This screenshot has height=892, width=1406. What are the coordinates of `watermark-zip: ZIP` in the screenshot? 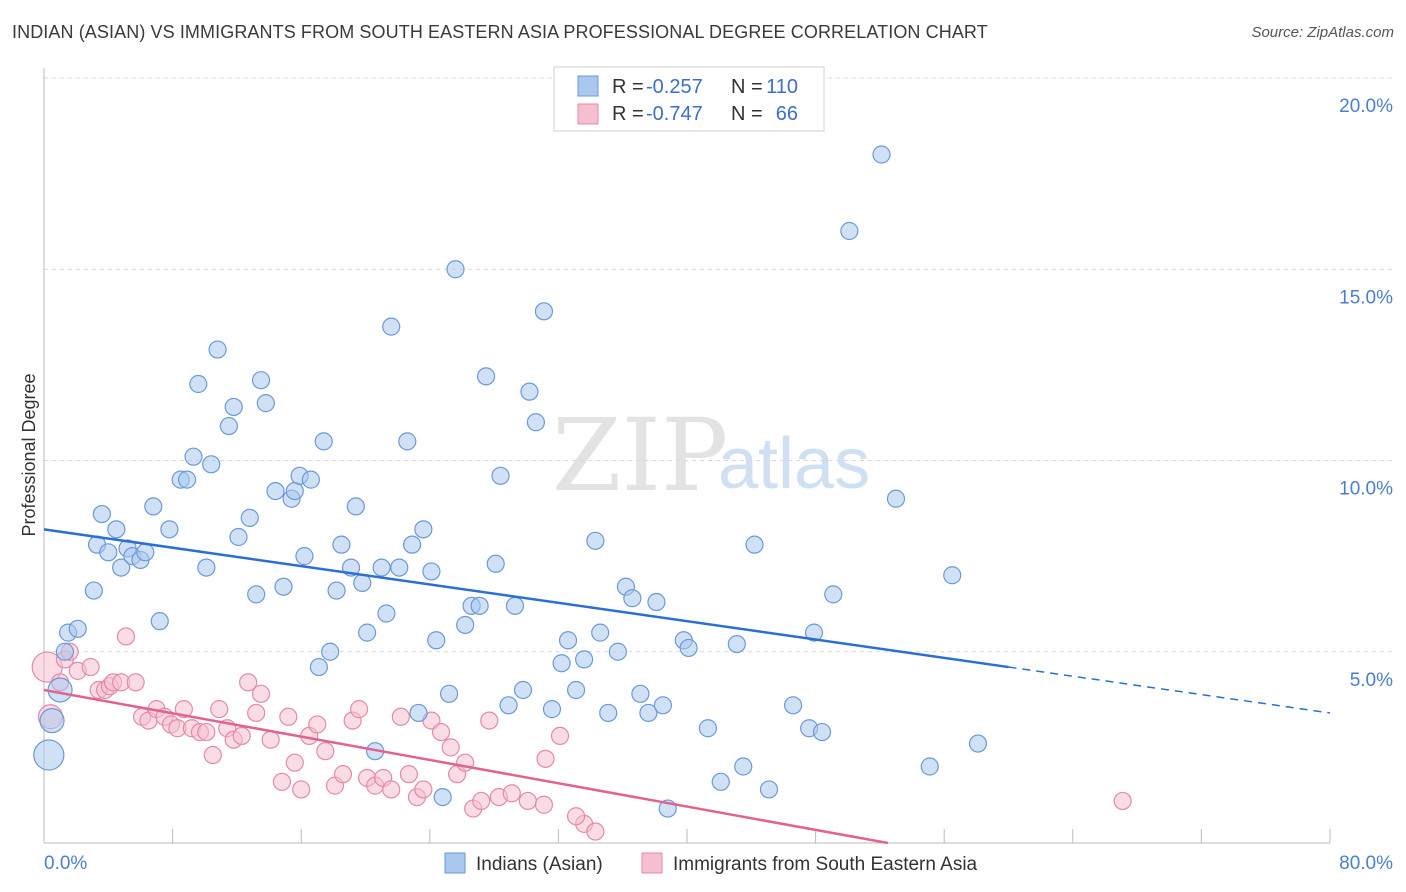 It's located at (640, 455).